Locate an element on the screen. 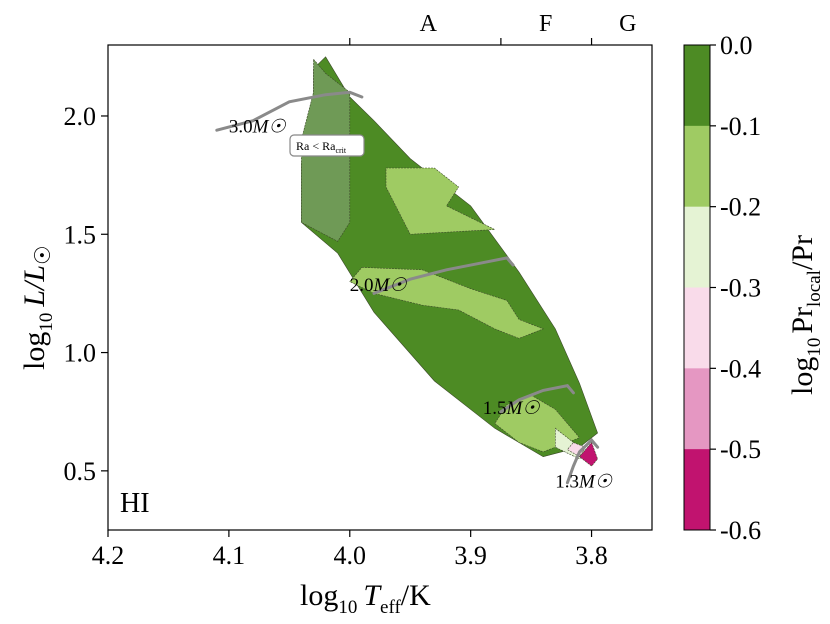  x-axis-label: log10 Teff/K is located at coordinates (365, 598).